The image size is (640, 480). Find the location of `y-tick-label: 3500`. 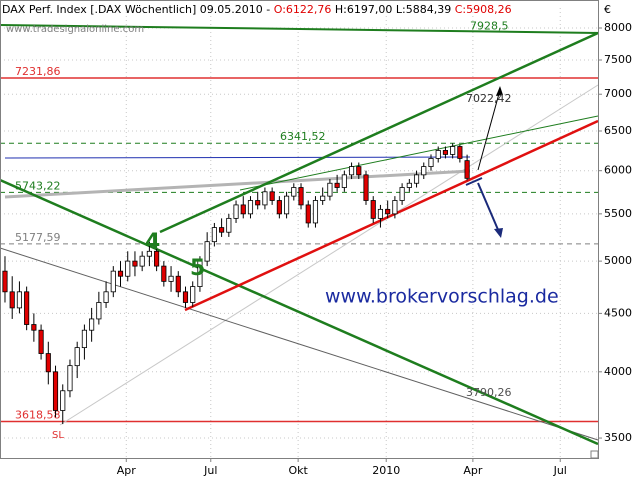

y-tick-label: 3500 is located at coordinates (618, 437).